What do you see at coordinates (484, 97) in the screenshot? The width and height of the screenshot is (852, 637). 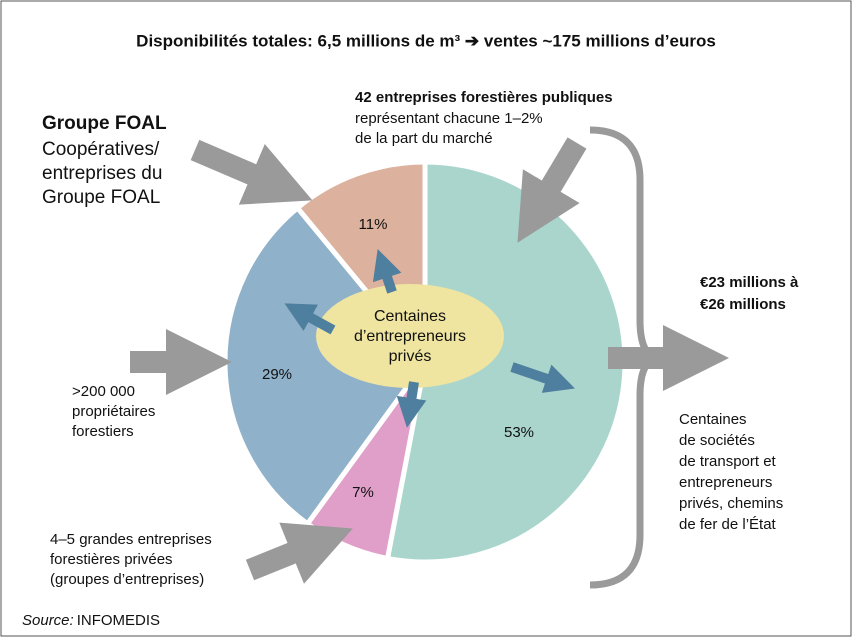 I see `public-title: 42 entreprises forestières publiques` at bounding box center [484, 97].